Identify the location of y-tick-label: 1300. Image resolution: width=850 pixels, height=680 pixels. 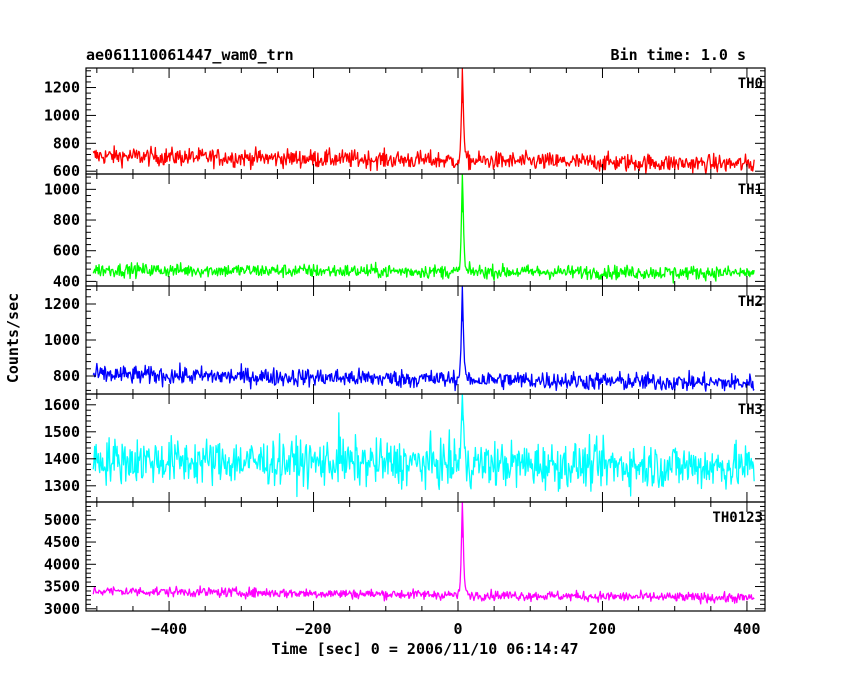
(62, 486).